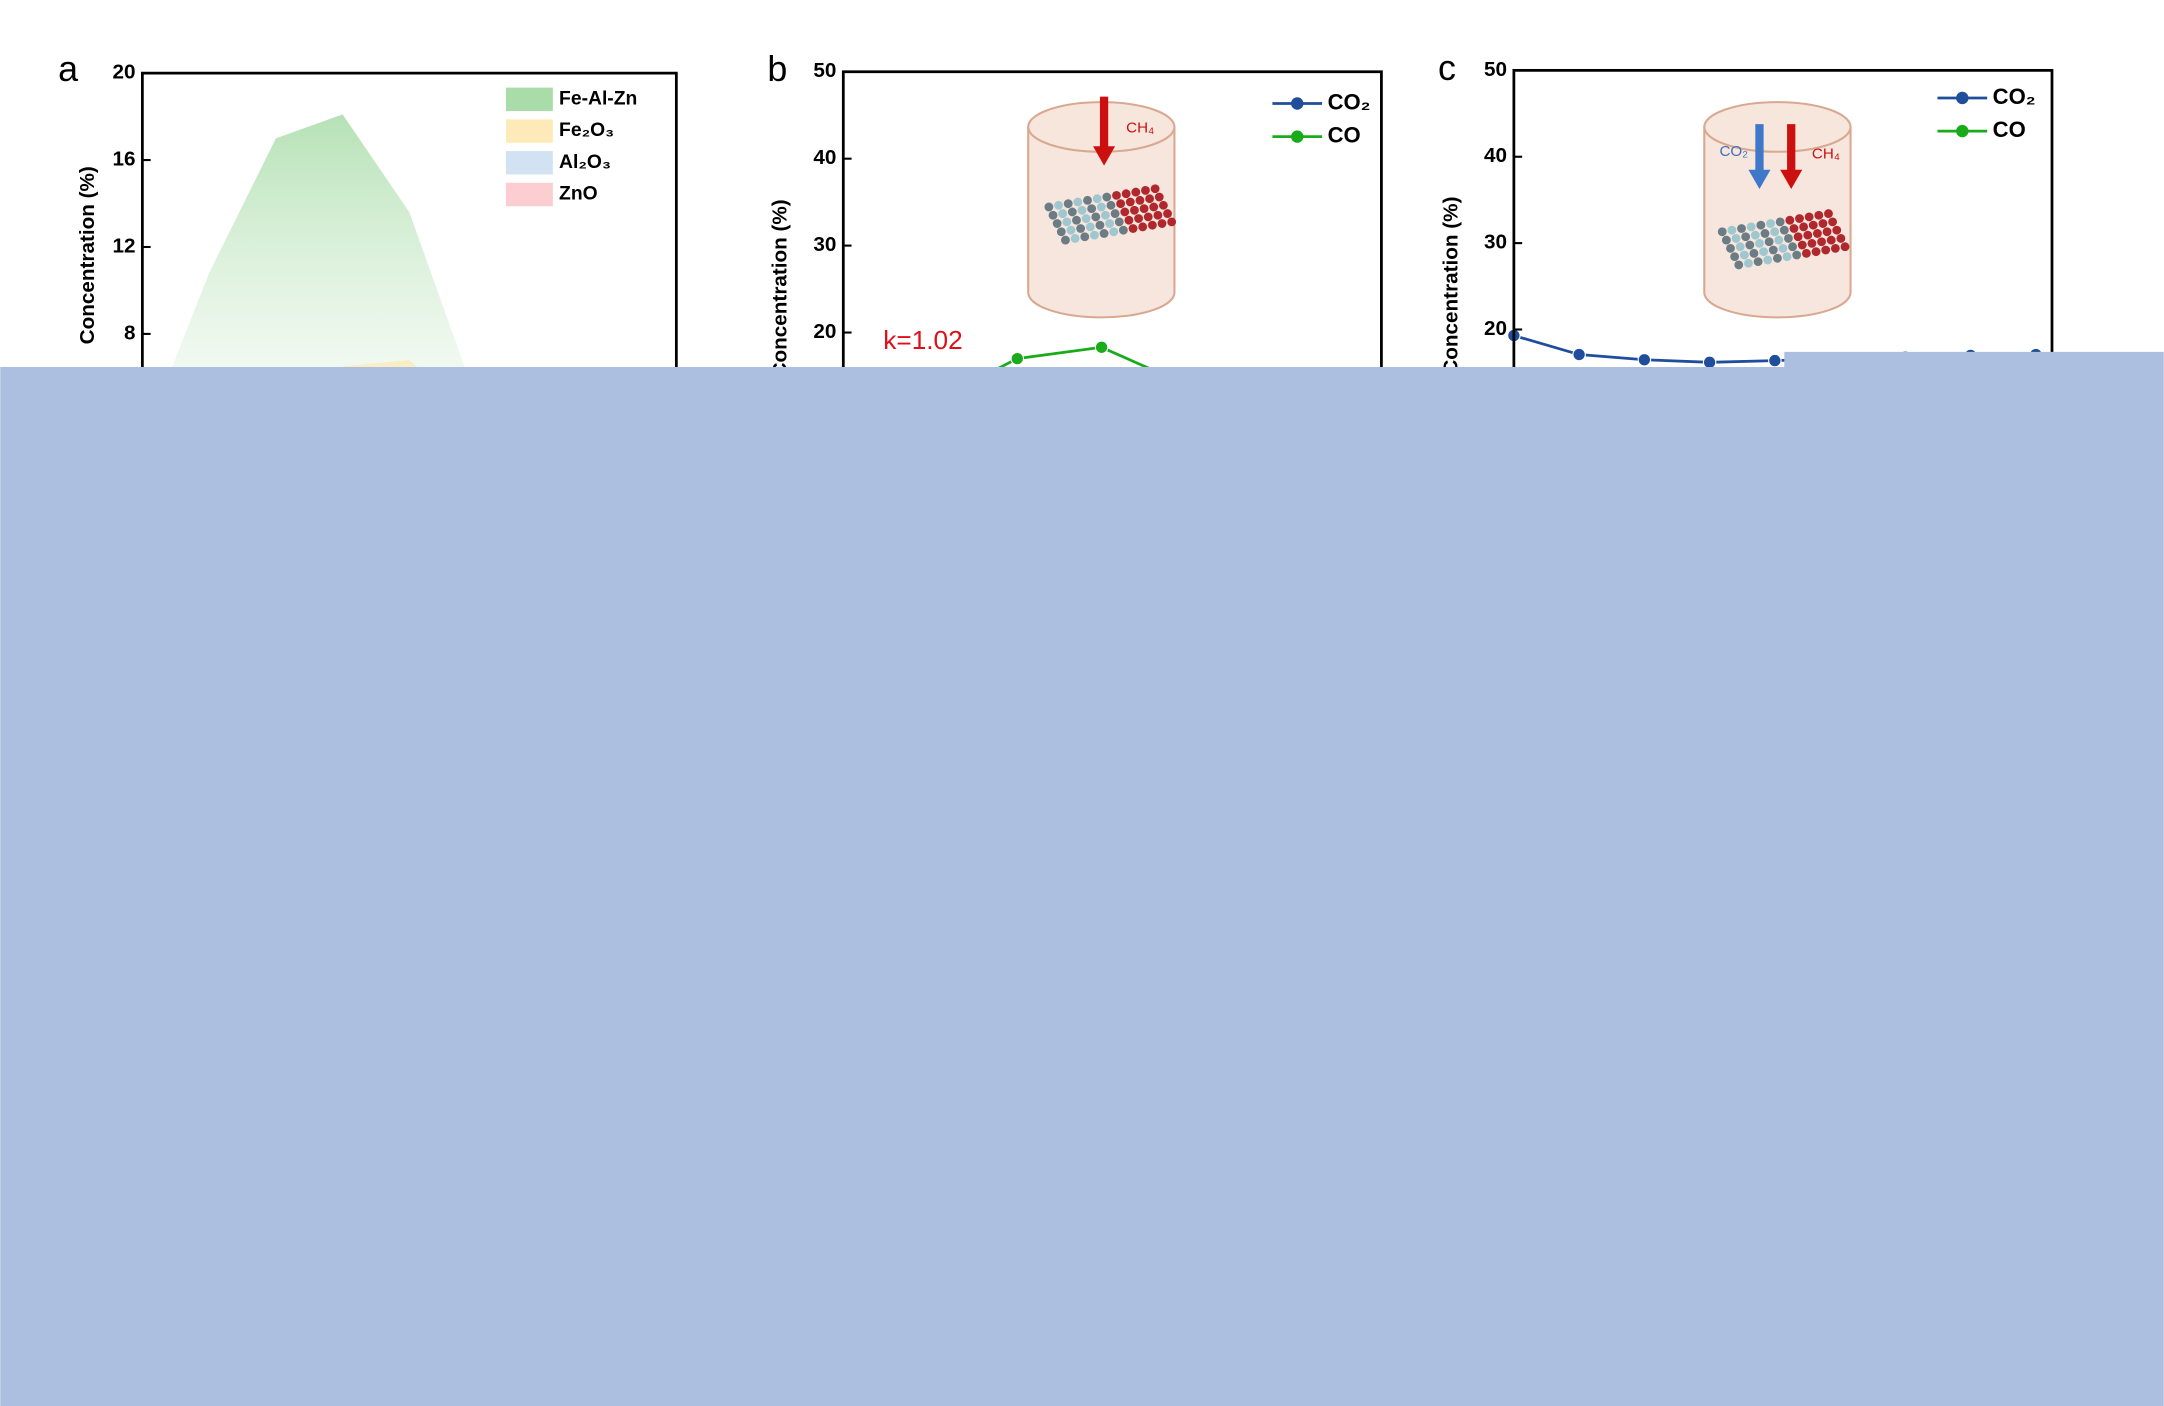  Describe the element at coordinates (1733, 151) in the screenshot. I see `inset-label: CO₂` at that location.